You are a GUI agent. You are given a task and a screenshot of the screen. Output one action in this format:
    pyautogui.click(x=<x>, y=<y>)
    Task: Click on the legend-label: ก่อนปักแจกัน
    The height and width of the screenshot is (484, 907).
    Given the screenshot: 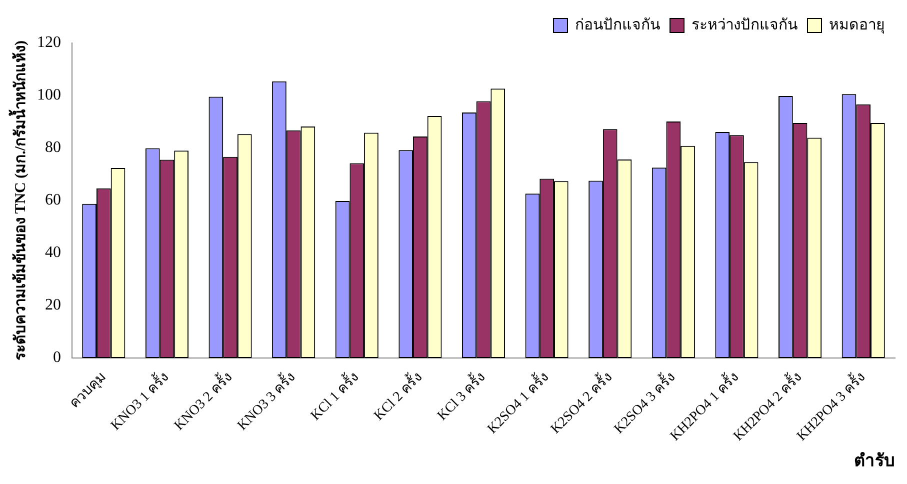 What is the action you would take?
    pyautogui.click(x=617, y=24)
    